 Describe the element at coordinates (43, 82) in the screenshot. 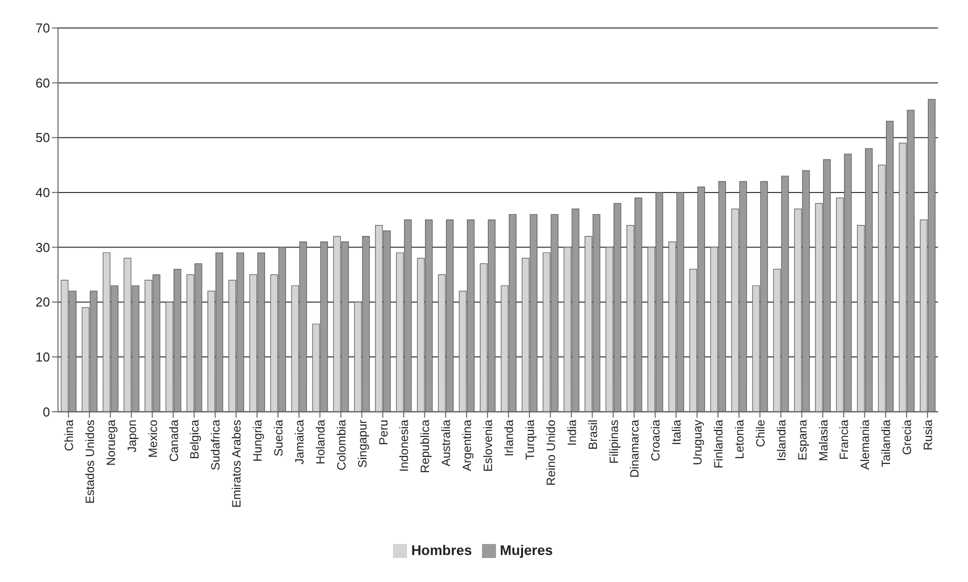

I see `y-tick-label: 60` at that location.